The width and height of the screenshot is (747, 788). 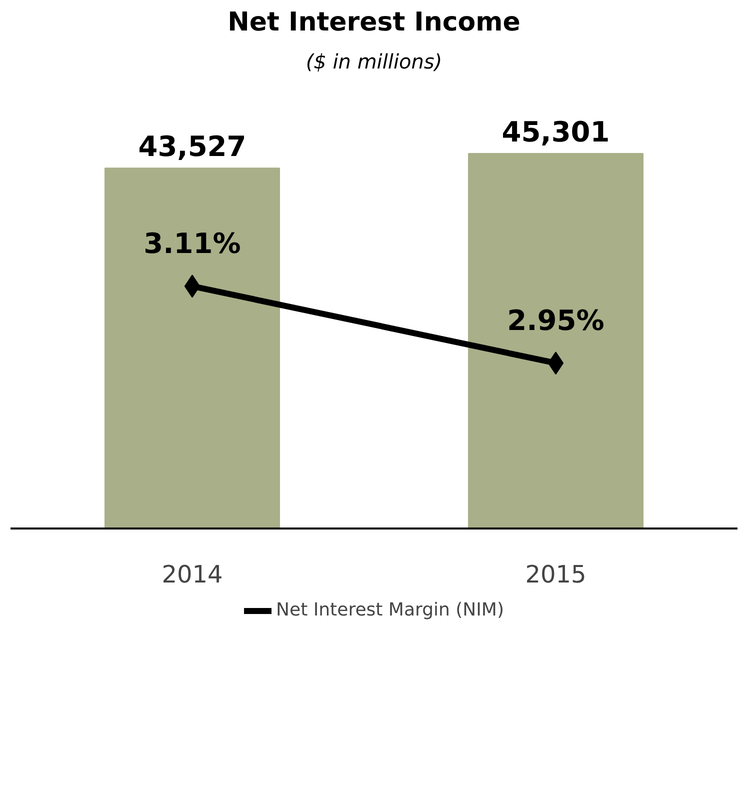 What do you see at coordinates (192, 574) in the screenshot?
I see `x-tick-label: 2014` at bounding box center [192, 574].